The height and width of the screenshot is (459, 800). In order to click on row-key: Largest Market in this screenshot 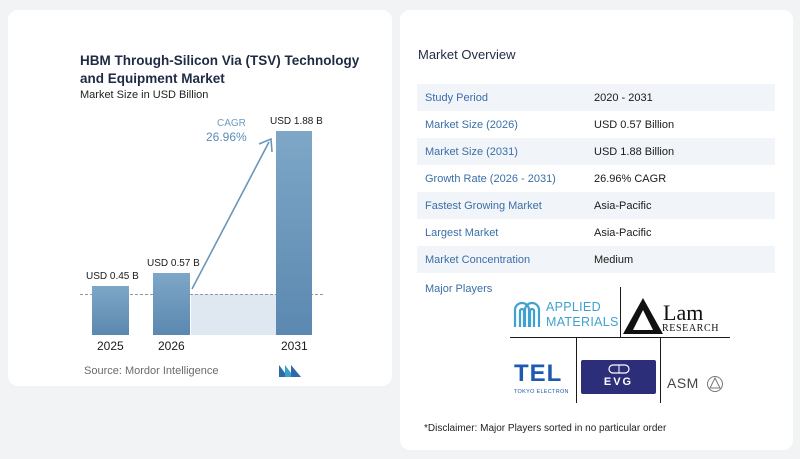, I will do `click(462, 232)`.